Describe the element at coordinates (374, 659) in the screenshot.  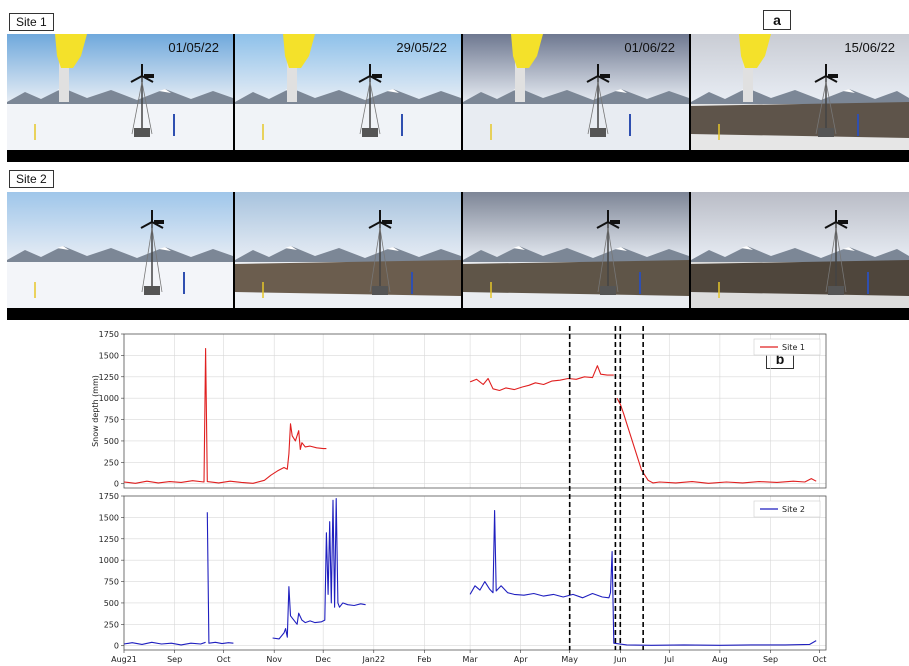
I see `x-tick-label: Jan22` at that location.